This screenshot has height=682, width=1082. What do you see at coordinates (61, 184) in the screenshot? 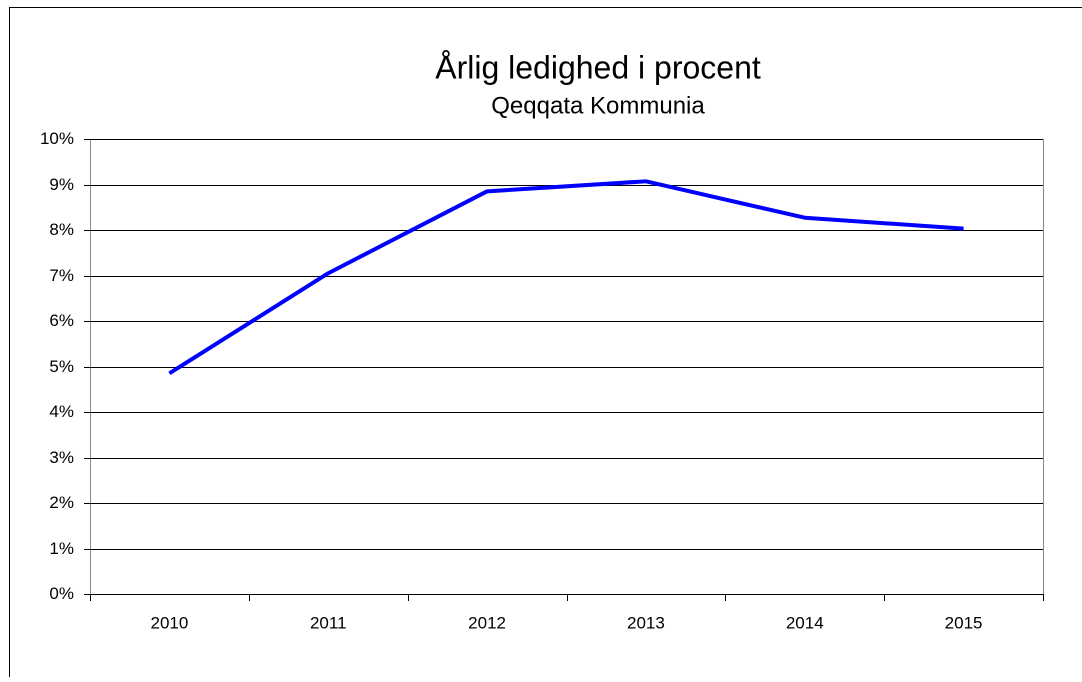
I see `y-tick-label: 9%` at bounding box center [61, 184].